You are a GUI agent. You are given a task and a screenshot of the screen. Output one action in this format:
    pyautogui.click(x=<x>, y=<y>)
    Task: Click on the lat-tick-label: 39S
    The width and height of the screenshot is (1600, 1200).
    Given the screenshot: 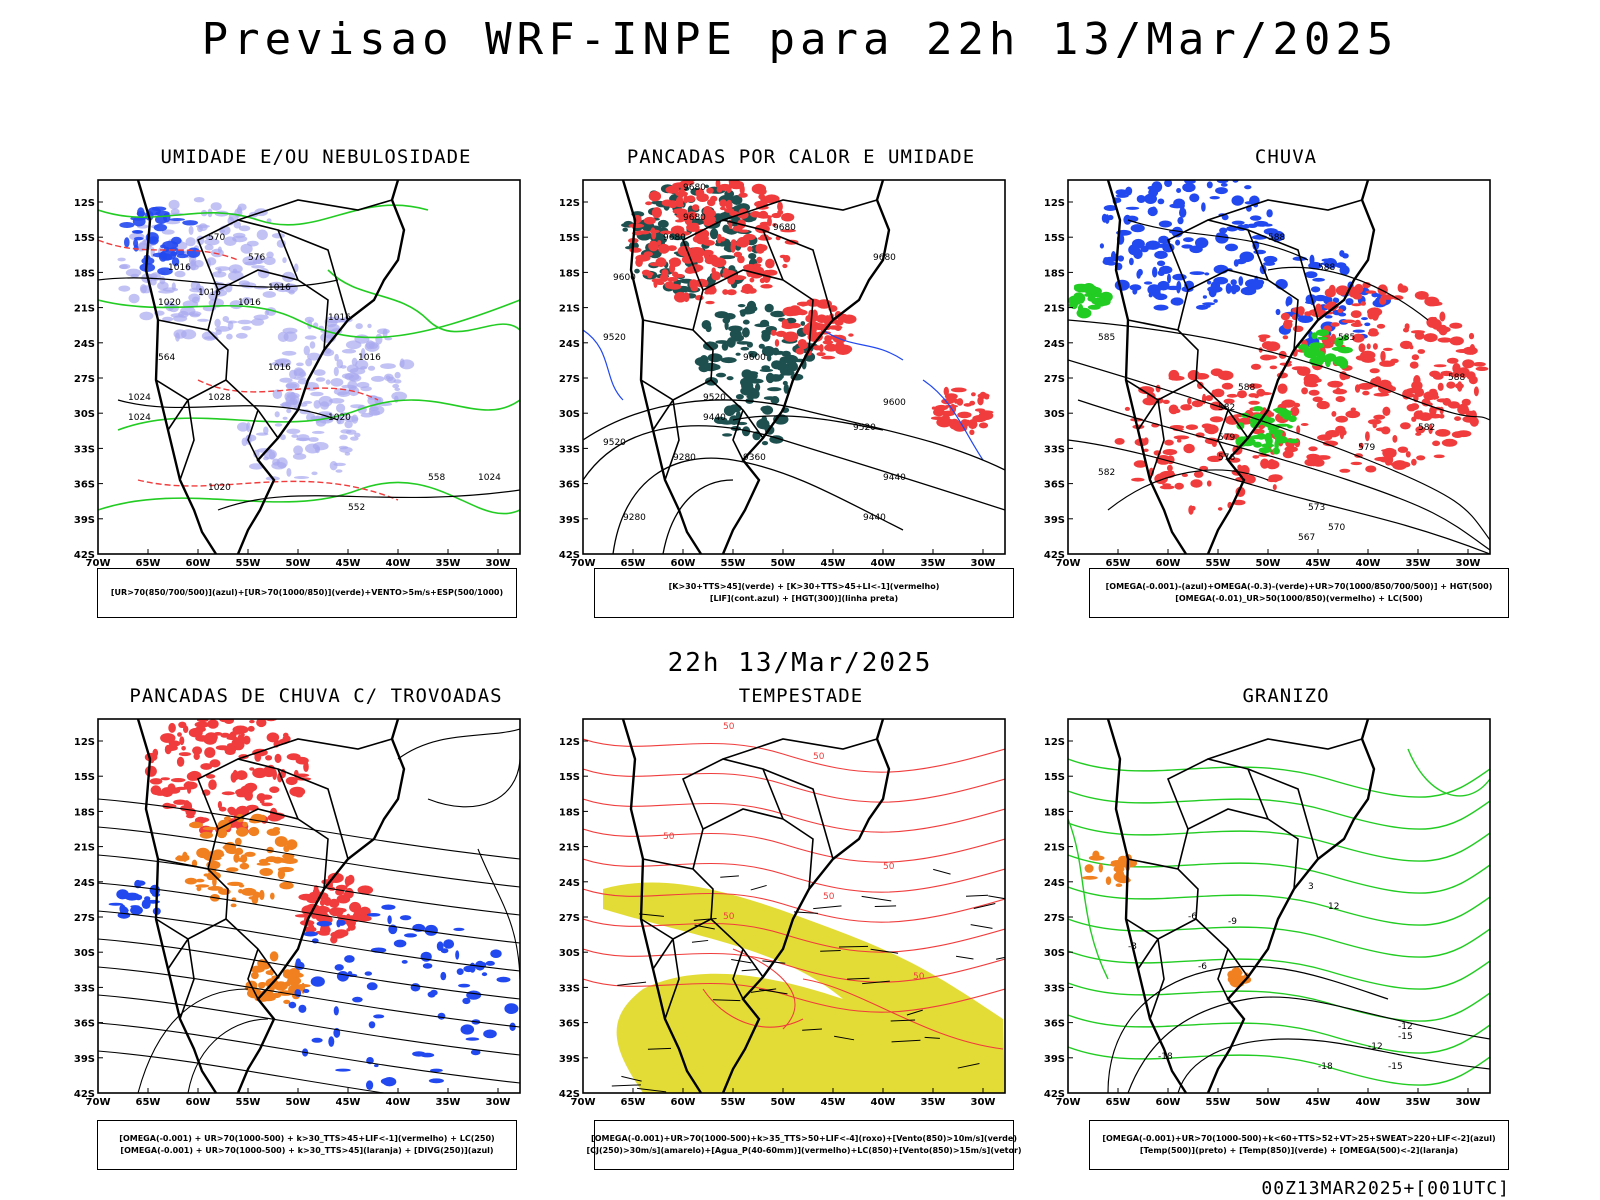 What is the action you would take?
    pyautogui.click(x=84, y=520)
    